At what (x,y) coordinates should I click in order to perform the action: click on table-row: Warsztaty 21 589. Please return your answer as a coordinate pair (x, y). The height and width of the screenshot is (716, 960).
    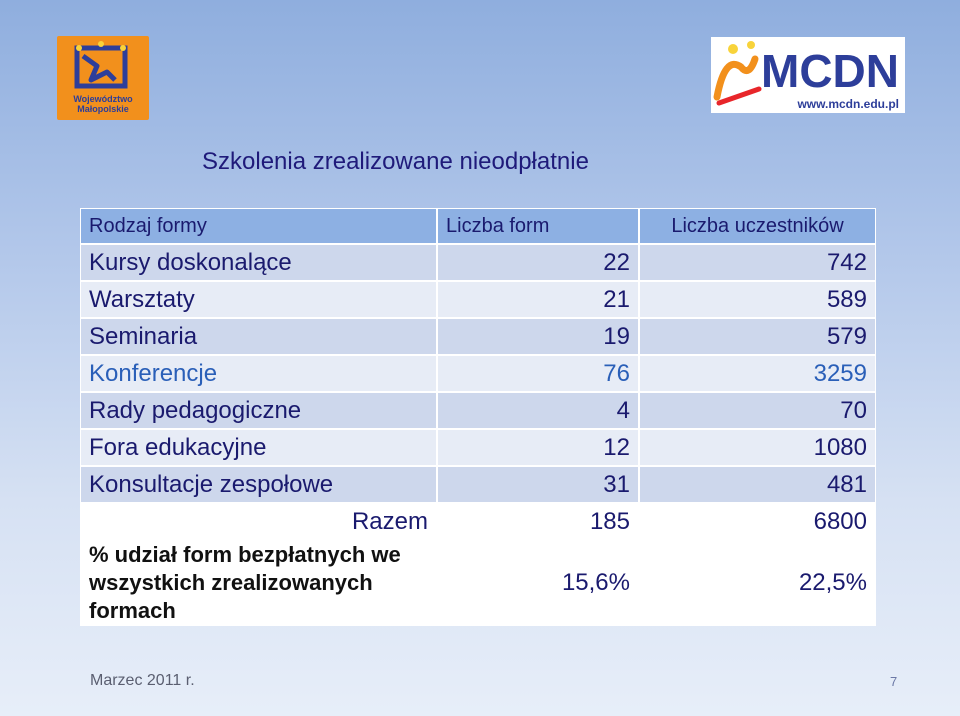
    Looking at the image, I should click on (478, 299).